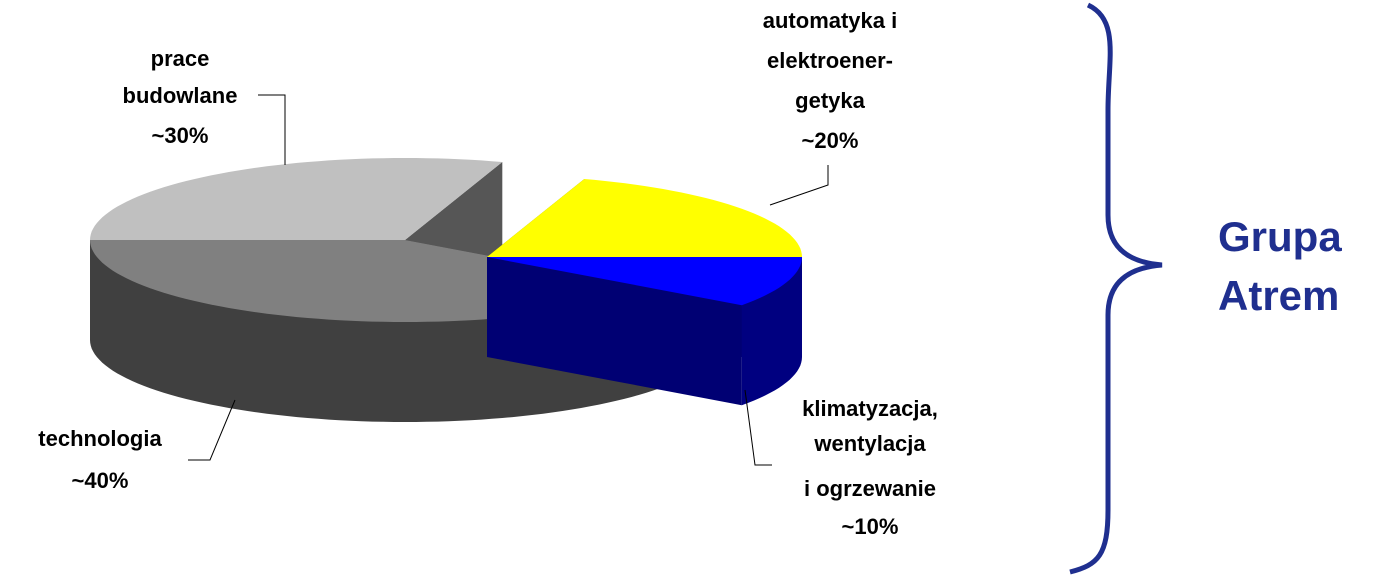 The width and height of the screenshot is (1380, 576). What do you see at coordinates (830, 60) in the screenshot?
I see `category-label: elektroener-` at bounding box center [830, 60].